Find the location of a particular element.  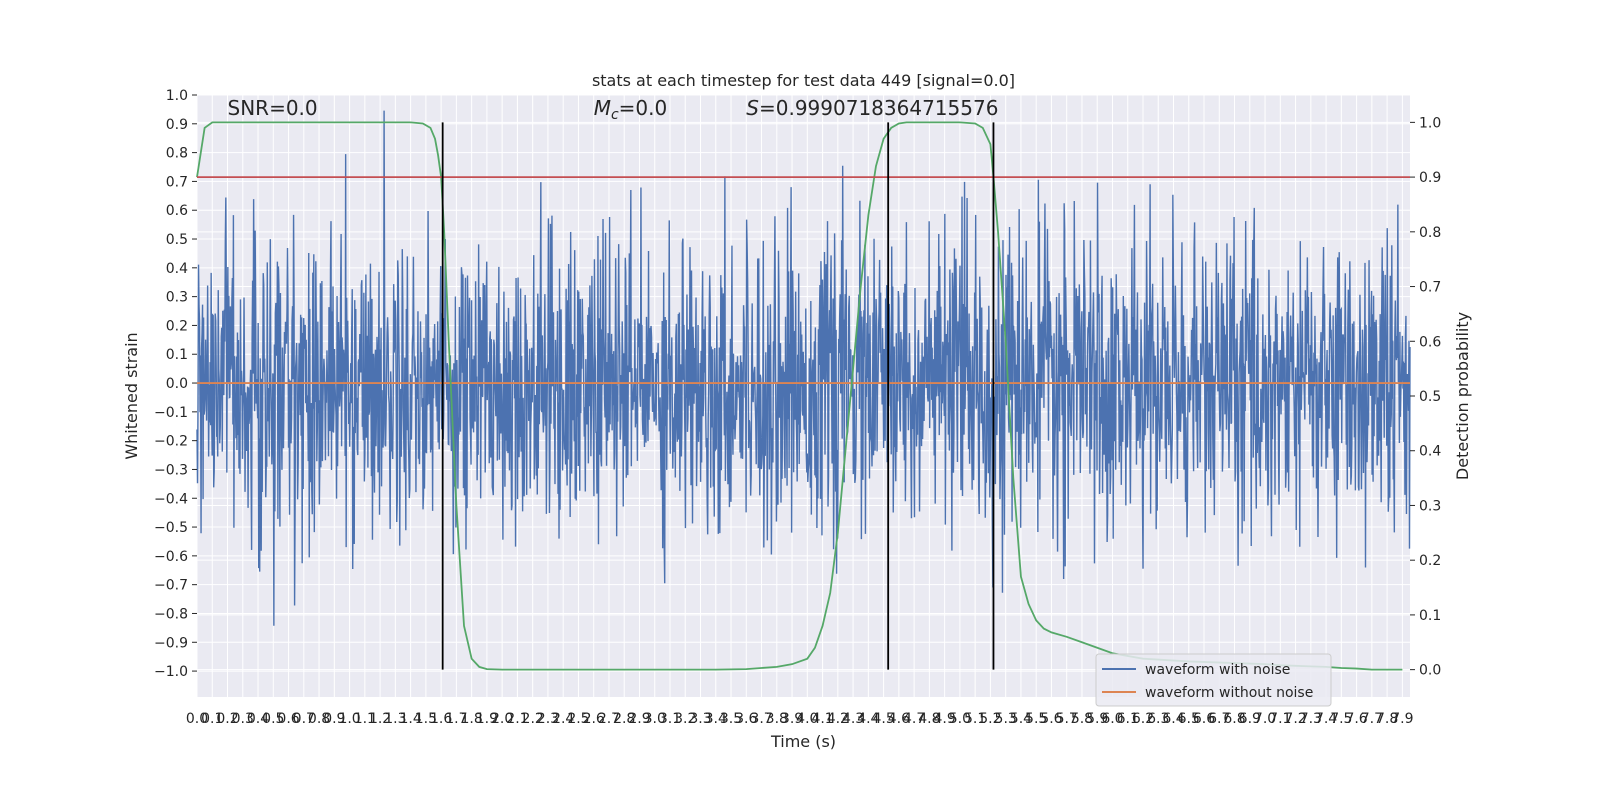

x-tick-label: 0.7 is located at coordinates (304, 719).